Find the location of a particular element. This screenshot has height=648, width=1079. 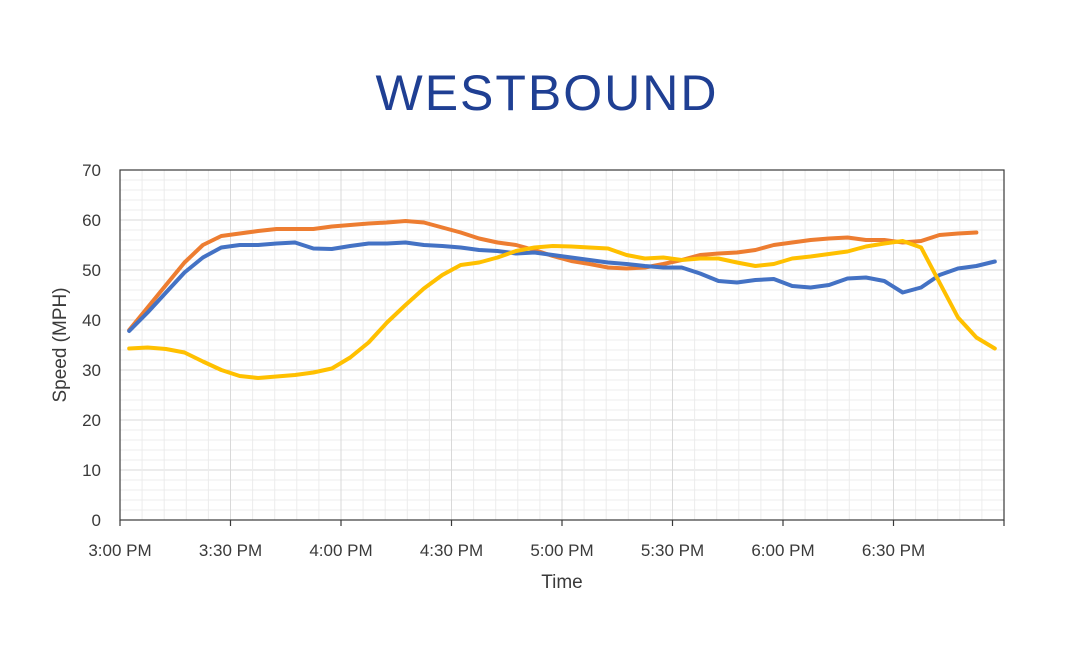

x-tick-label: 4:00 PM is located at coordinates (340, 550).